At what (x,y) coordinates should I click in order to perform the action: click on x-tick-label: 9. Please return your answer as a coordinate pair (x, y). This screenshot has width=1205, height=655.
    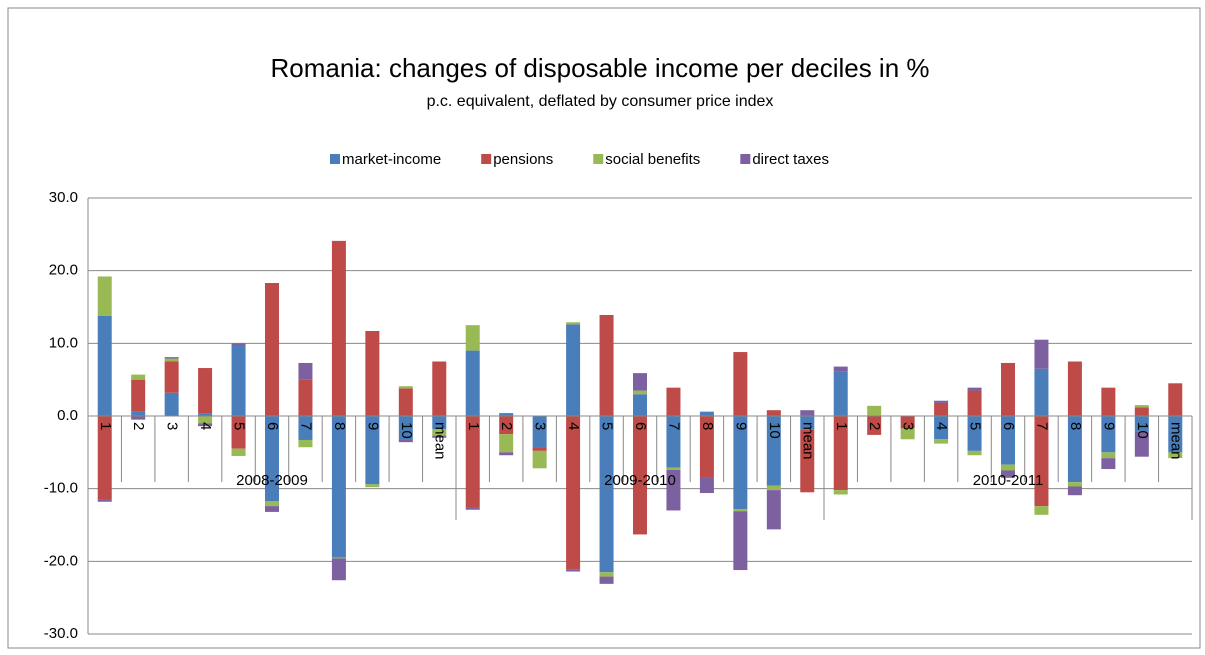
    Looking at the image, I should click on (740, 426).